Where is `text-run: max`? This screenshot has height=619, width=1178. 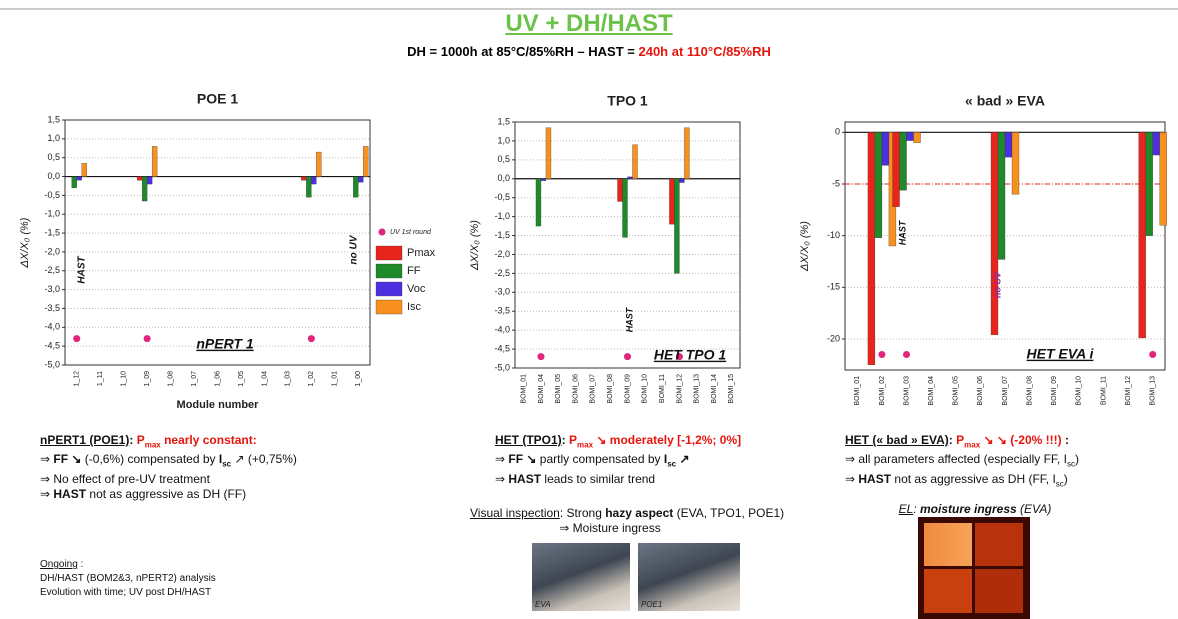 text-run: max is located at coordinates (152, 445).